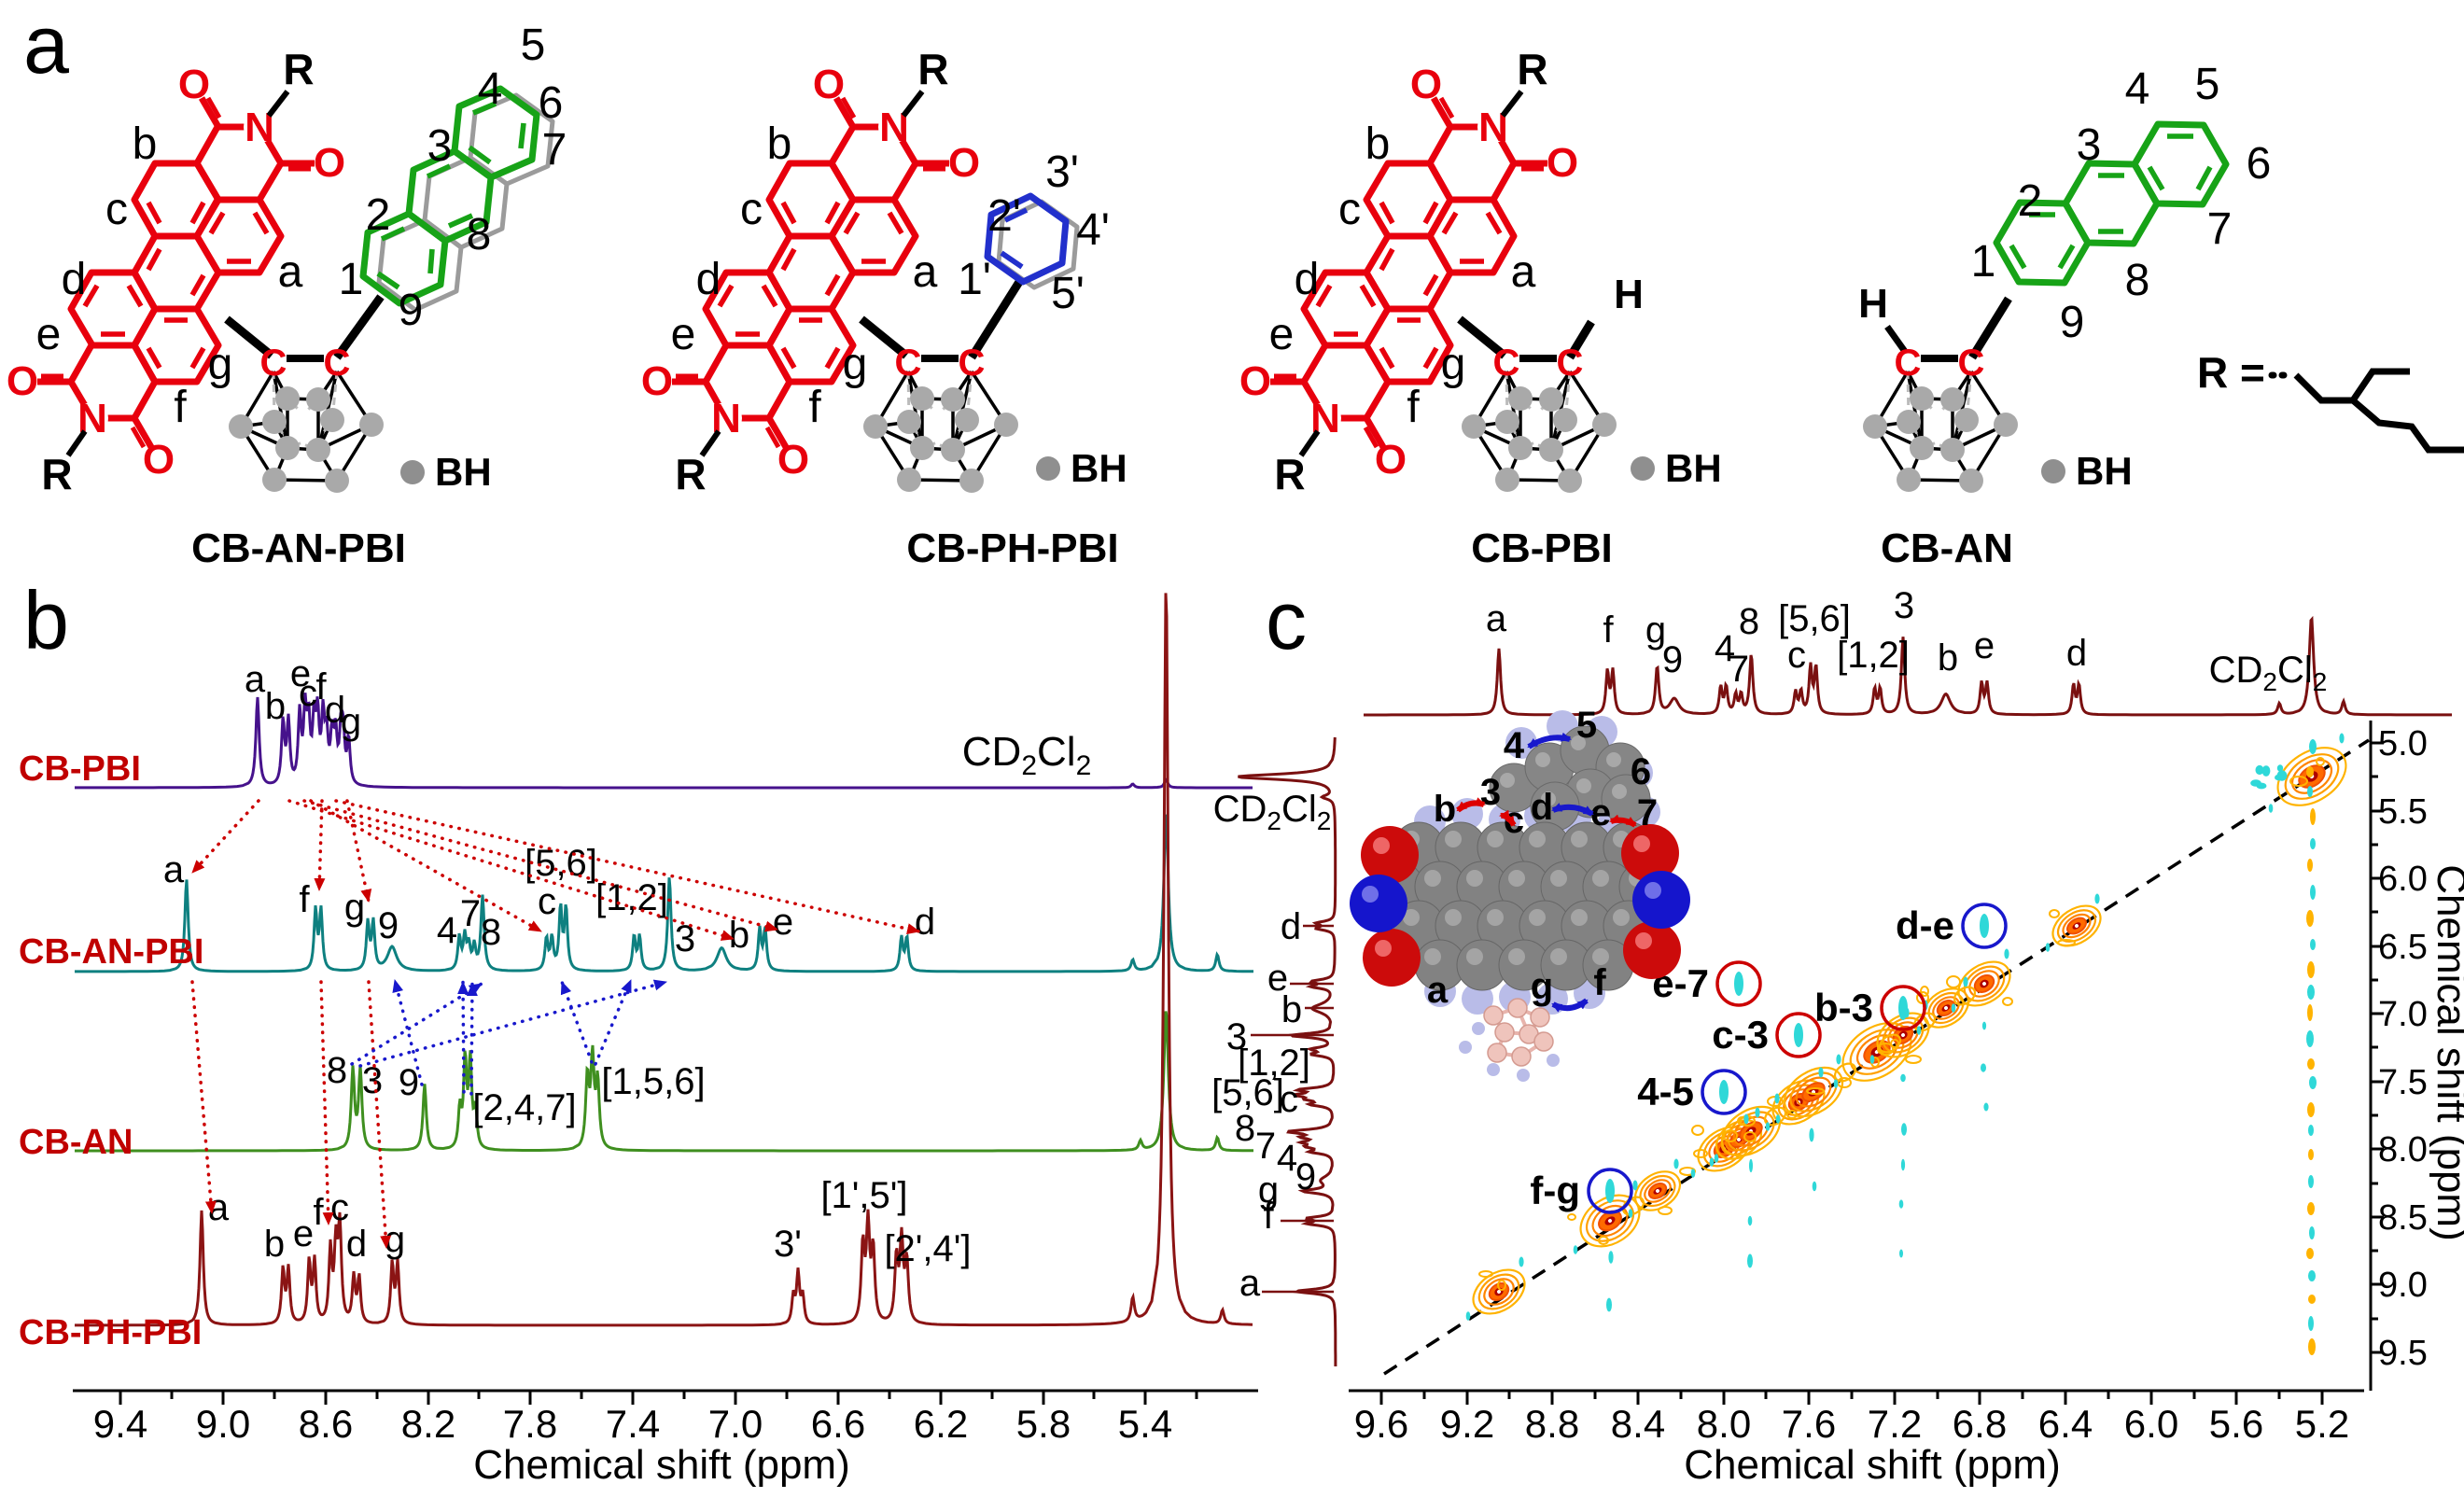  Describe the element at coordinates (524, 1107) in the screenshot. I see `svg-text: [2,4,7]` at that location.